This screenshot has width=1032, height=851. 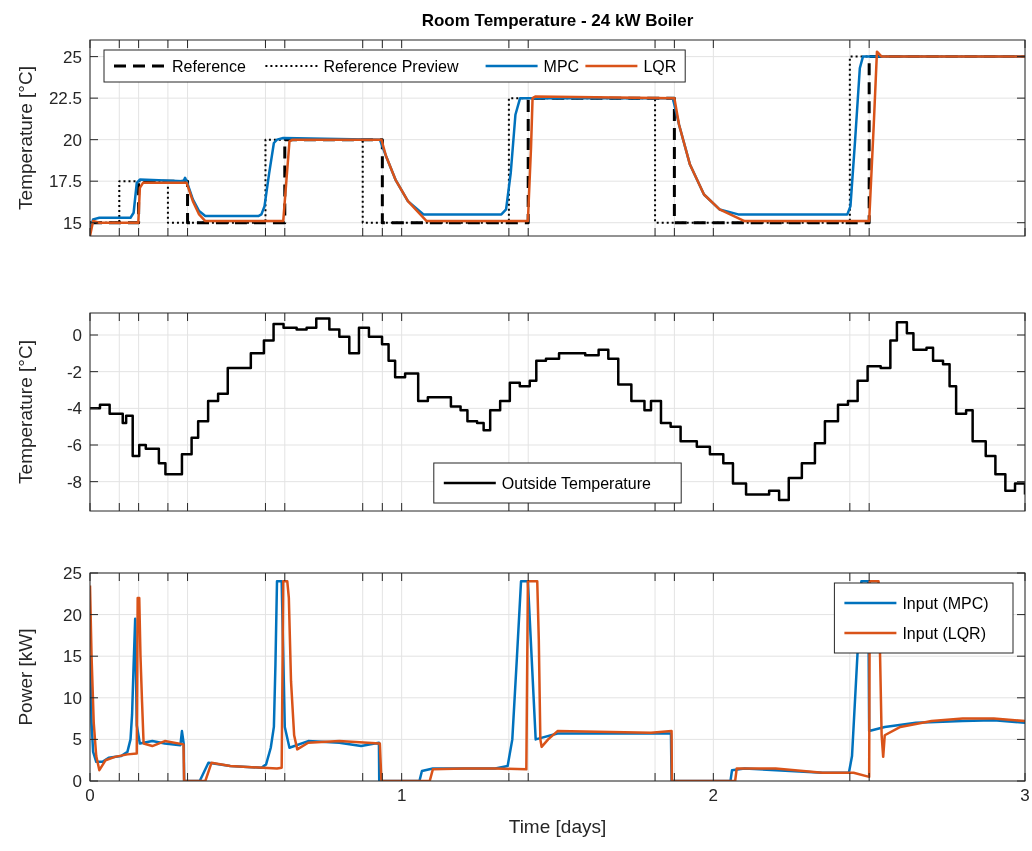 What do you see at coordinates (25, 677) in the screenshot?
I see `y-axis-title: Power [kW]` at bounding box center [25, 677].